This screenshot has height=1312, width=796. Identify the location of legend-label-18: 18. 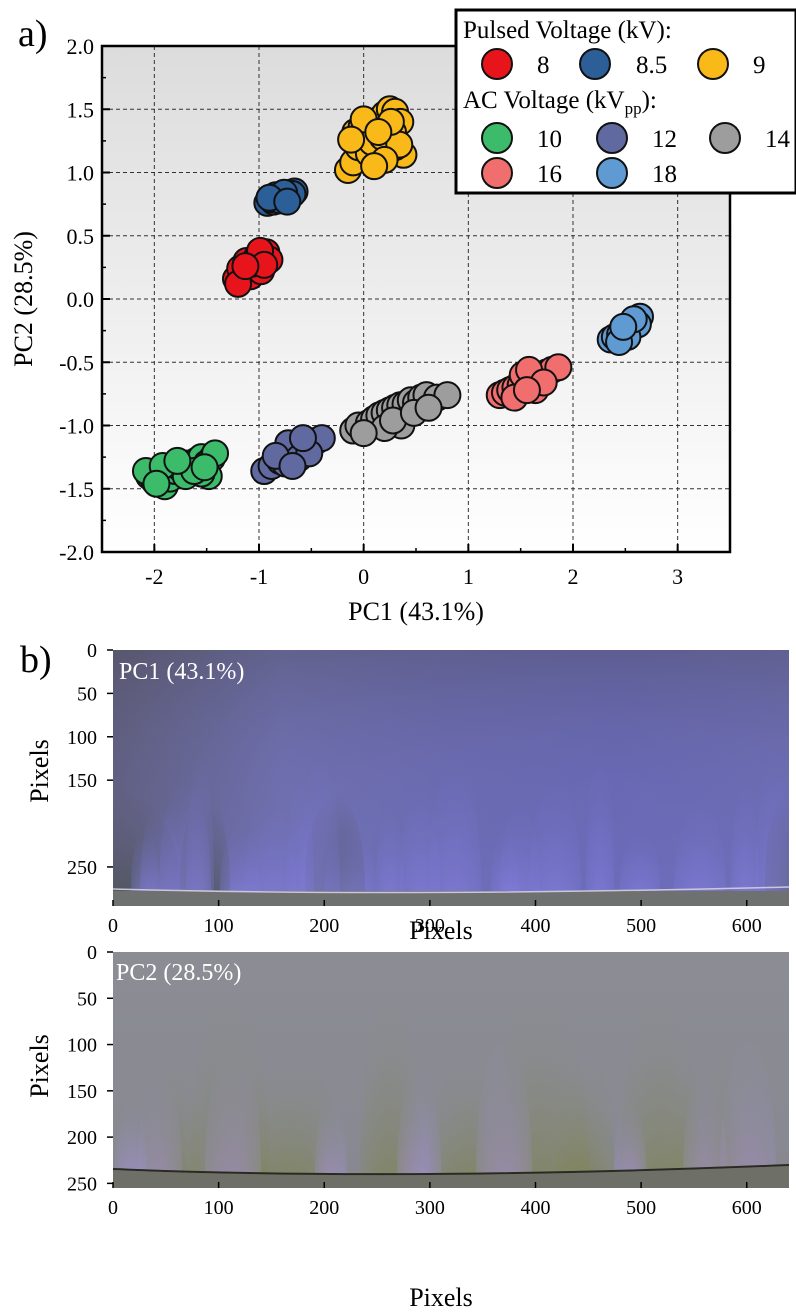
(664, 174).